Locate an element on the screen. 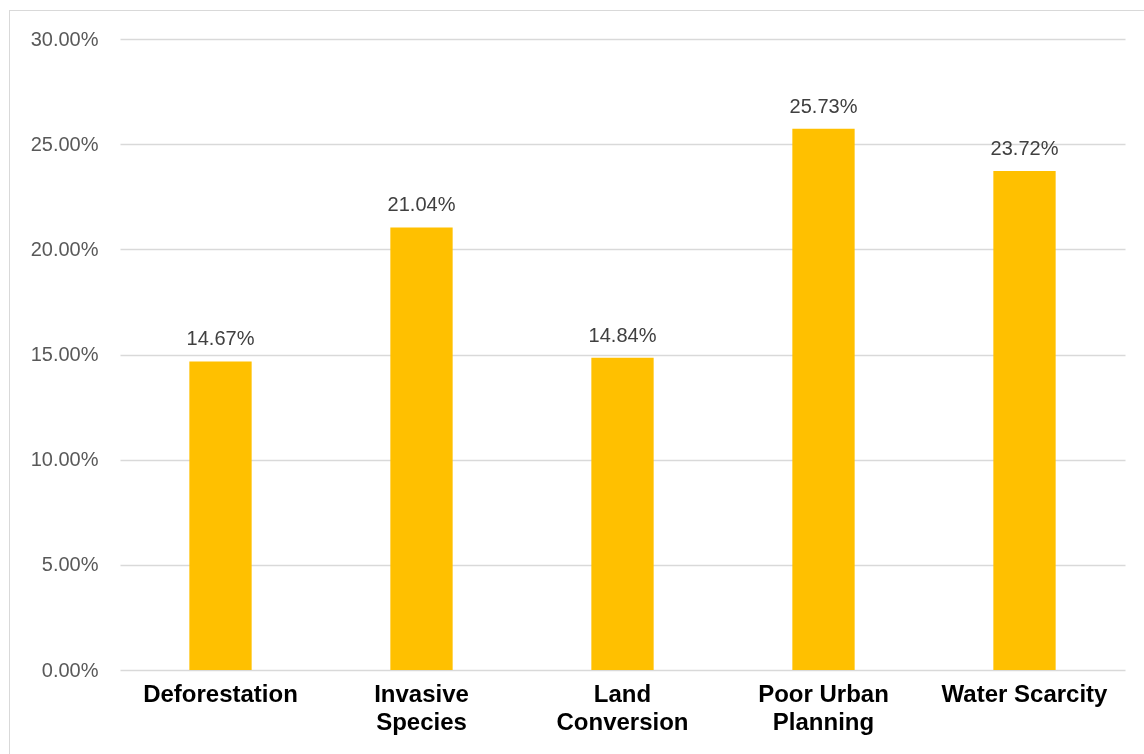  x-tick-label: Land Conversion is located at coordinates (622, 707).